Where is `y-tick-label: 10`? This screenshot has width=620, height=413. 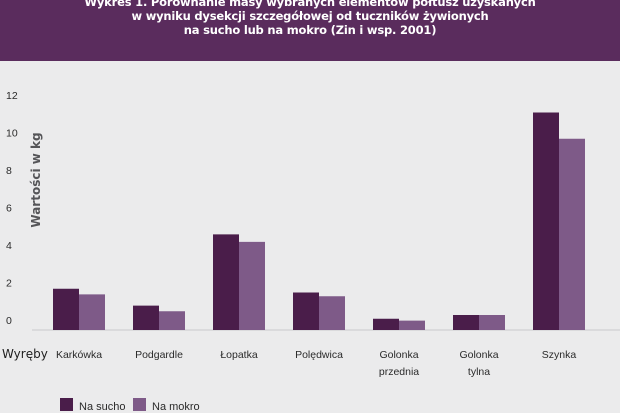 y-tick-label: 10 is located at coordinates (12, 134).